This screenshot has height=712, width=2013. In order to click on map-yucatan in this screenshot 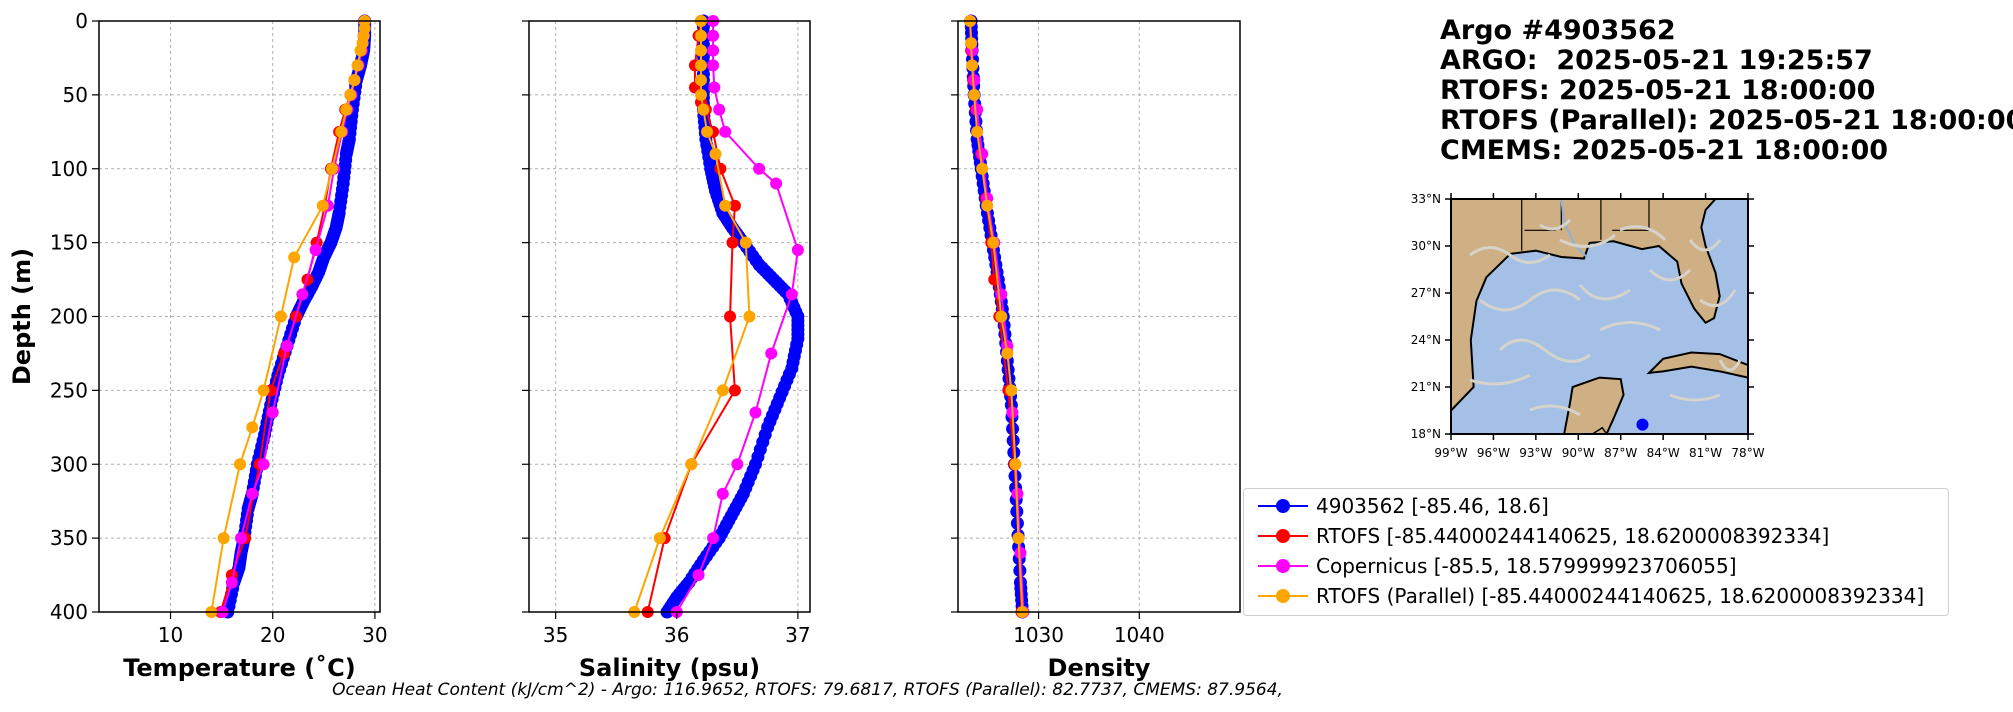, I will do `click(1593, 405)`.